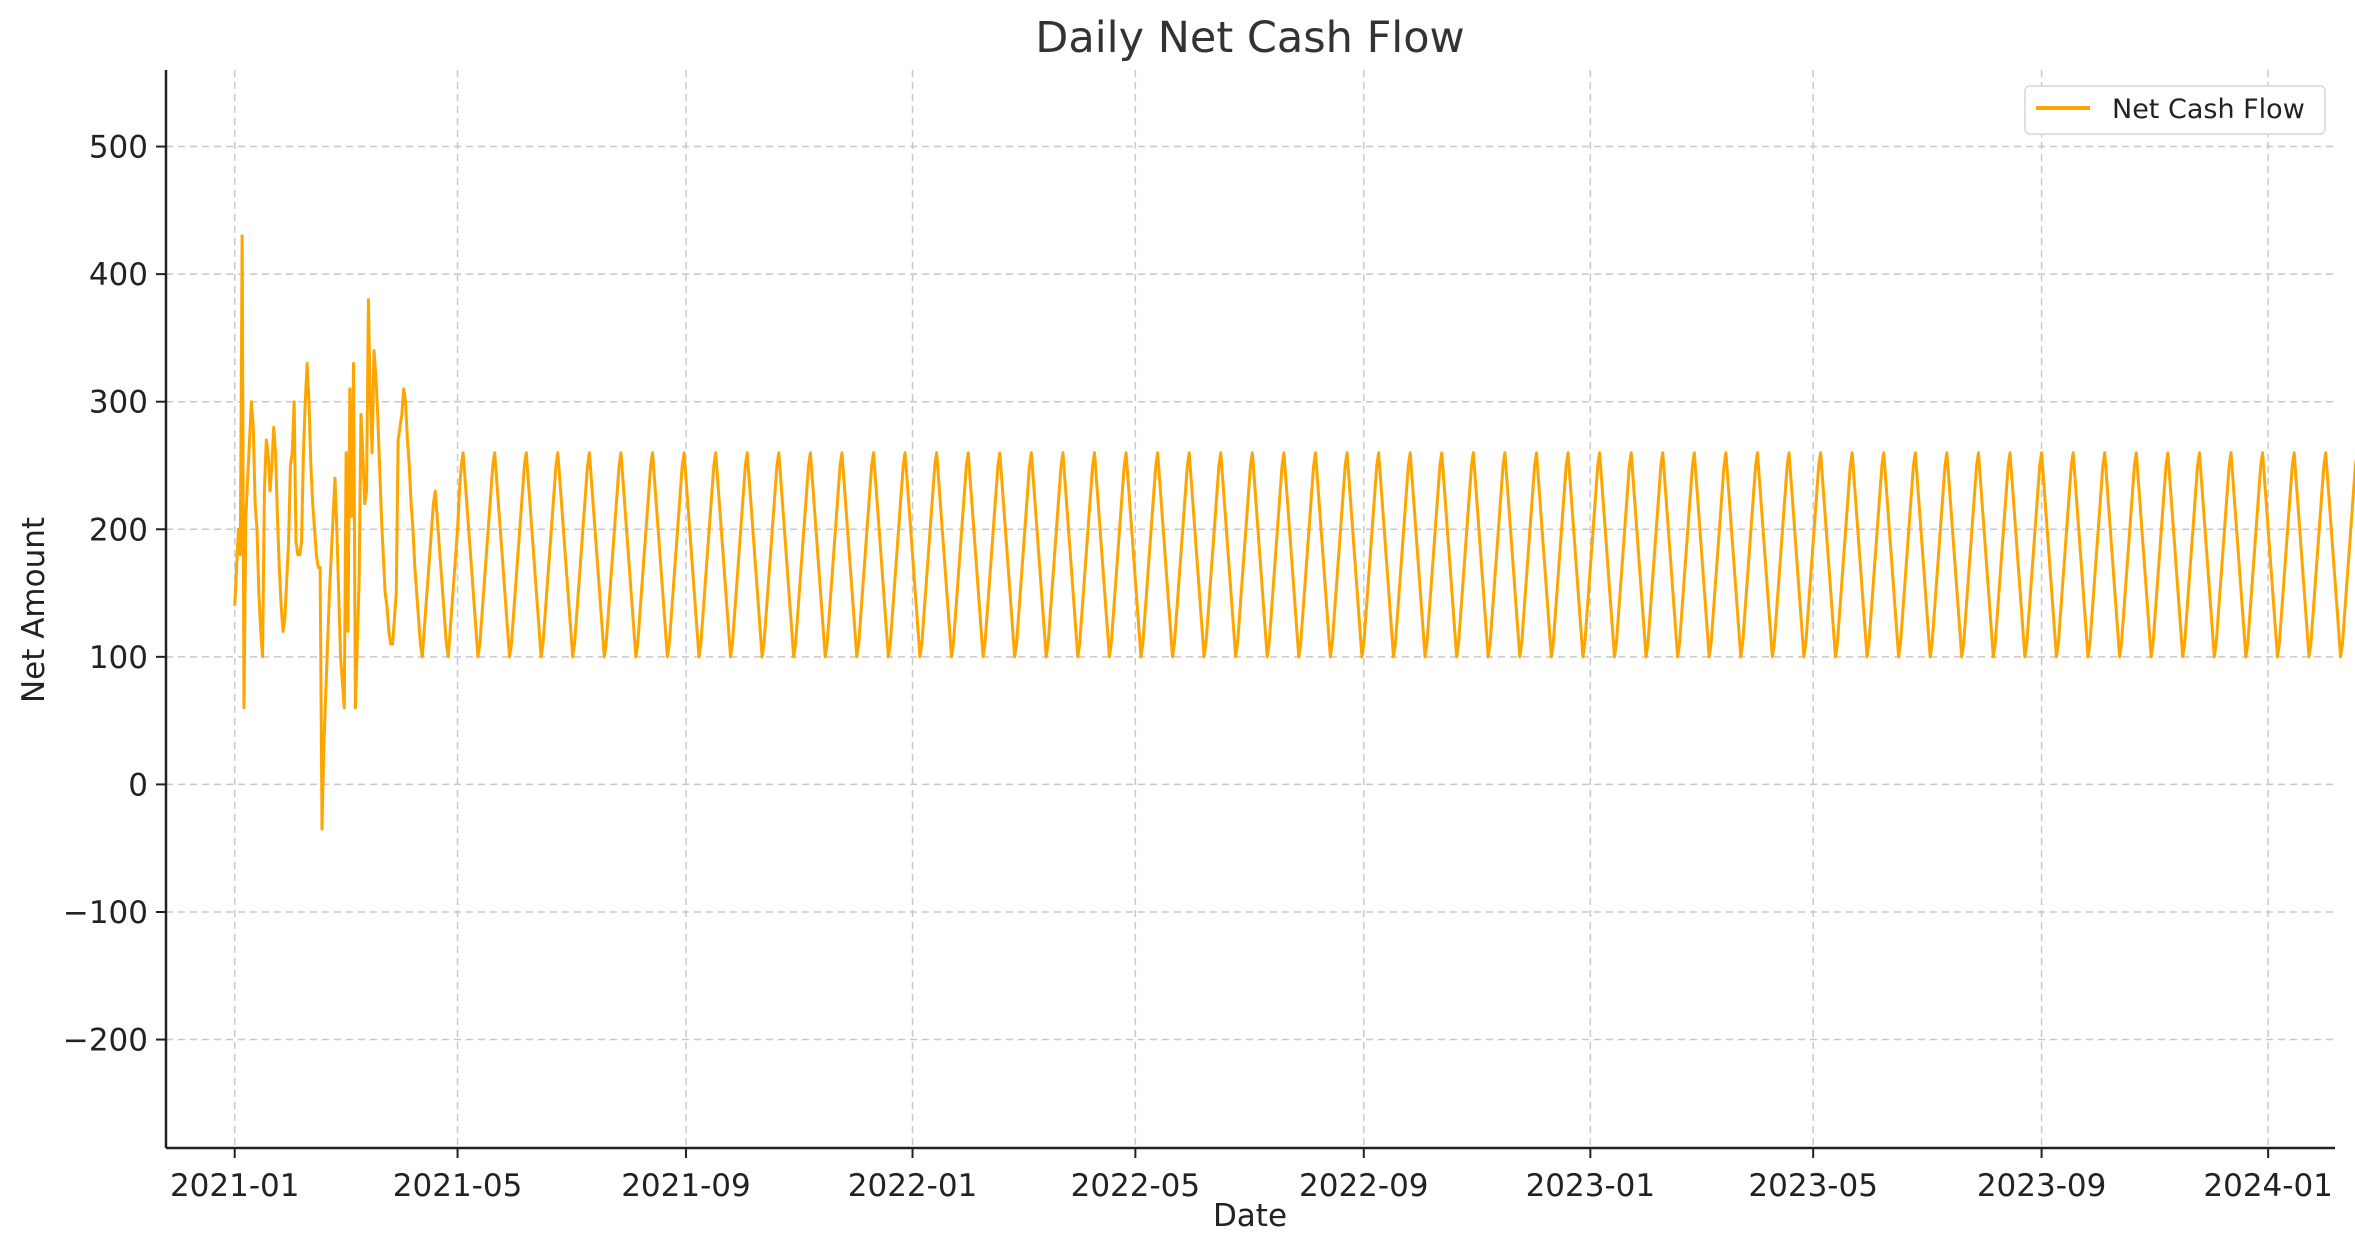 This screenshot has width=2355, height=1255. Describe the element at coordinates (118, 658) in the screenshot. I see `y-tick-label: 100` at that location.